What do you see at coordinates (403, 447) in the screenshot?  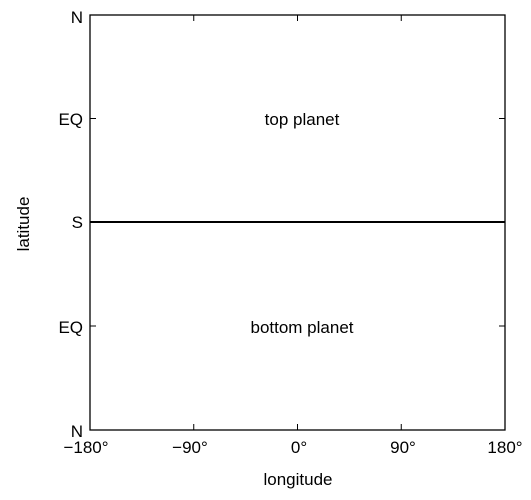 I see `x-tick-label: 90°` at bounding box center [403, 447].